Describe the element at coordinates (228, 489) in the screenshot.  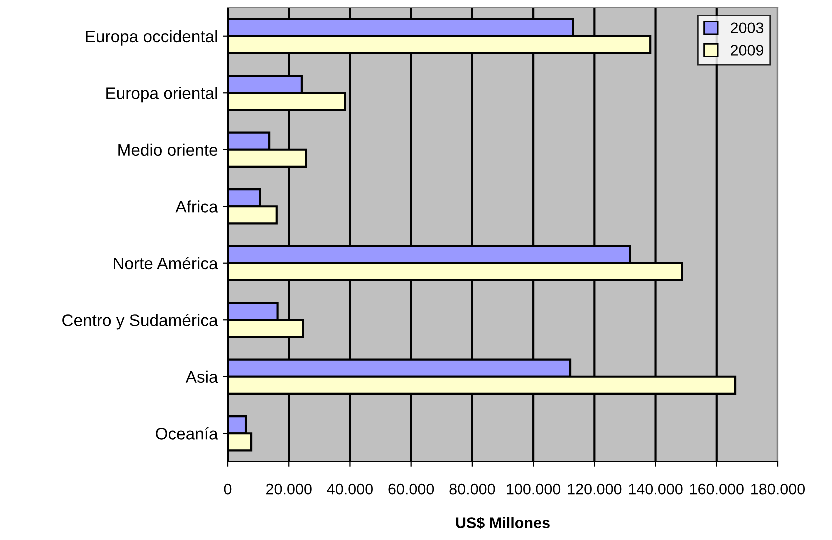
I see `x-tick-label: 0` at that location.